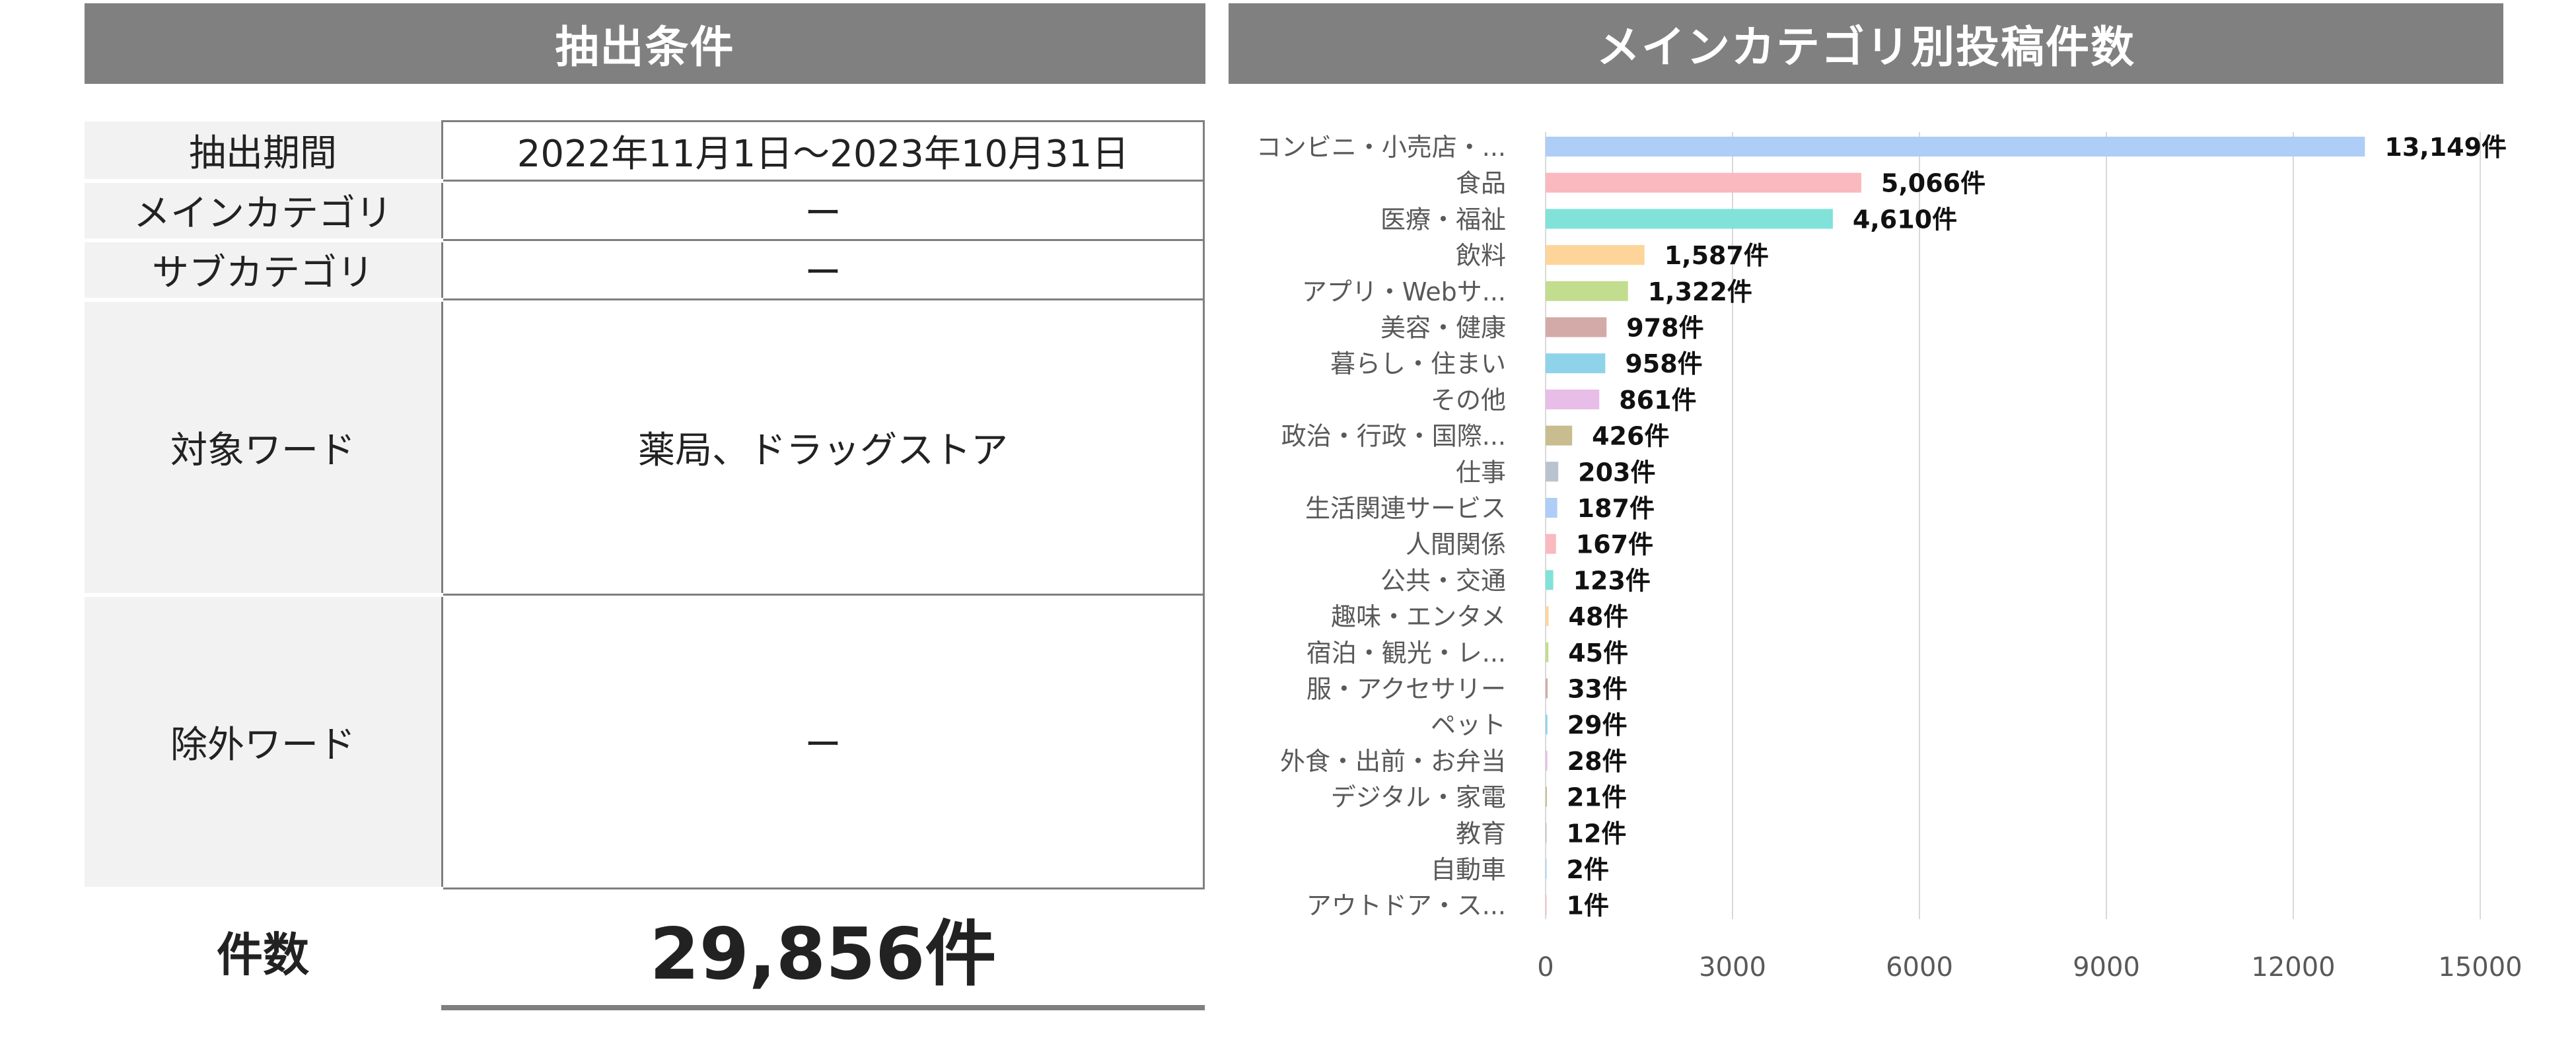 The width and height of the screenshot is (2576, 1042). What do you see at coordinates (1616, 472) in the screenshot?
I see `data-label: 203件` at bounding box center [1616, 472].